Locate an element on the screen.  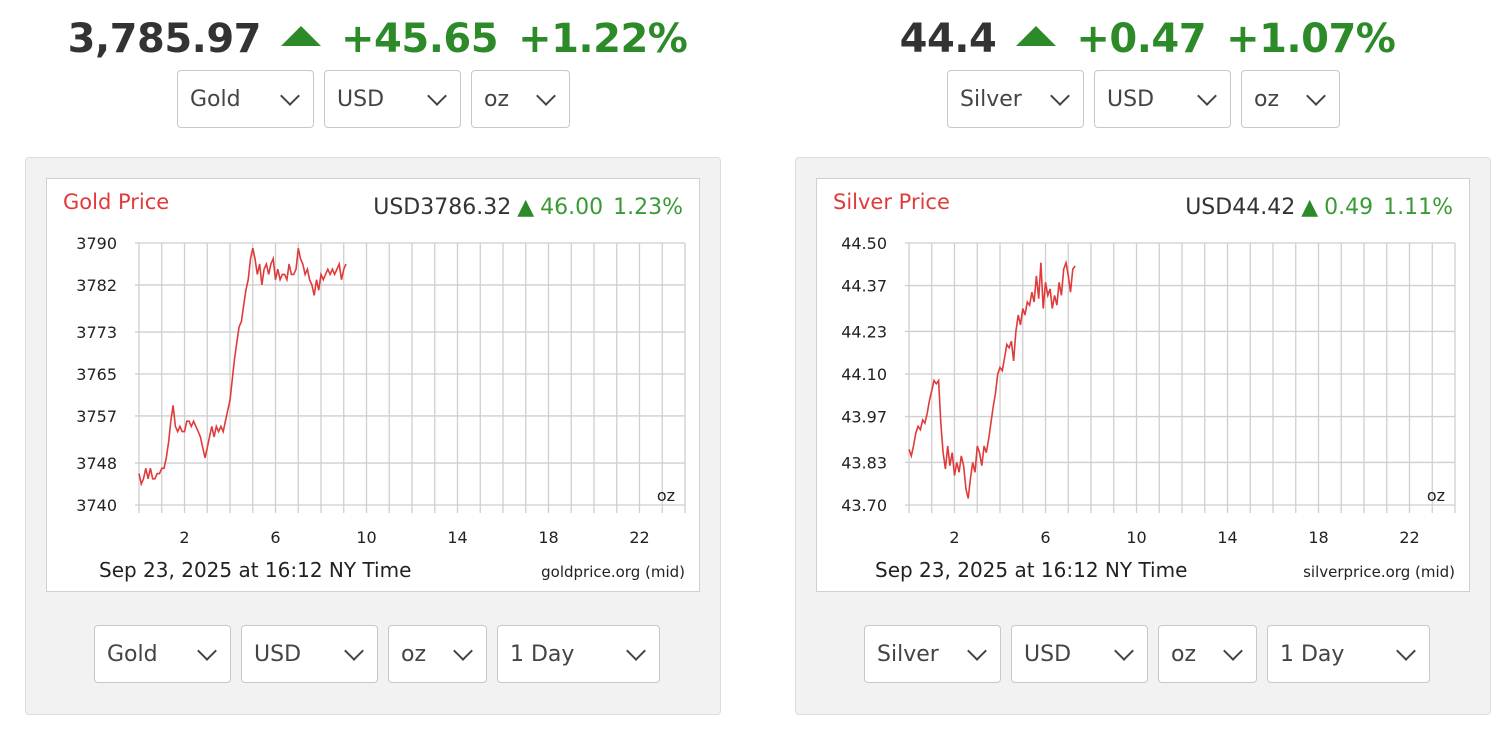
gold-price-line is located at coordinates (242, 367).